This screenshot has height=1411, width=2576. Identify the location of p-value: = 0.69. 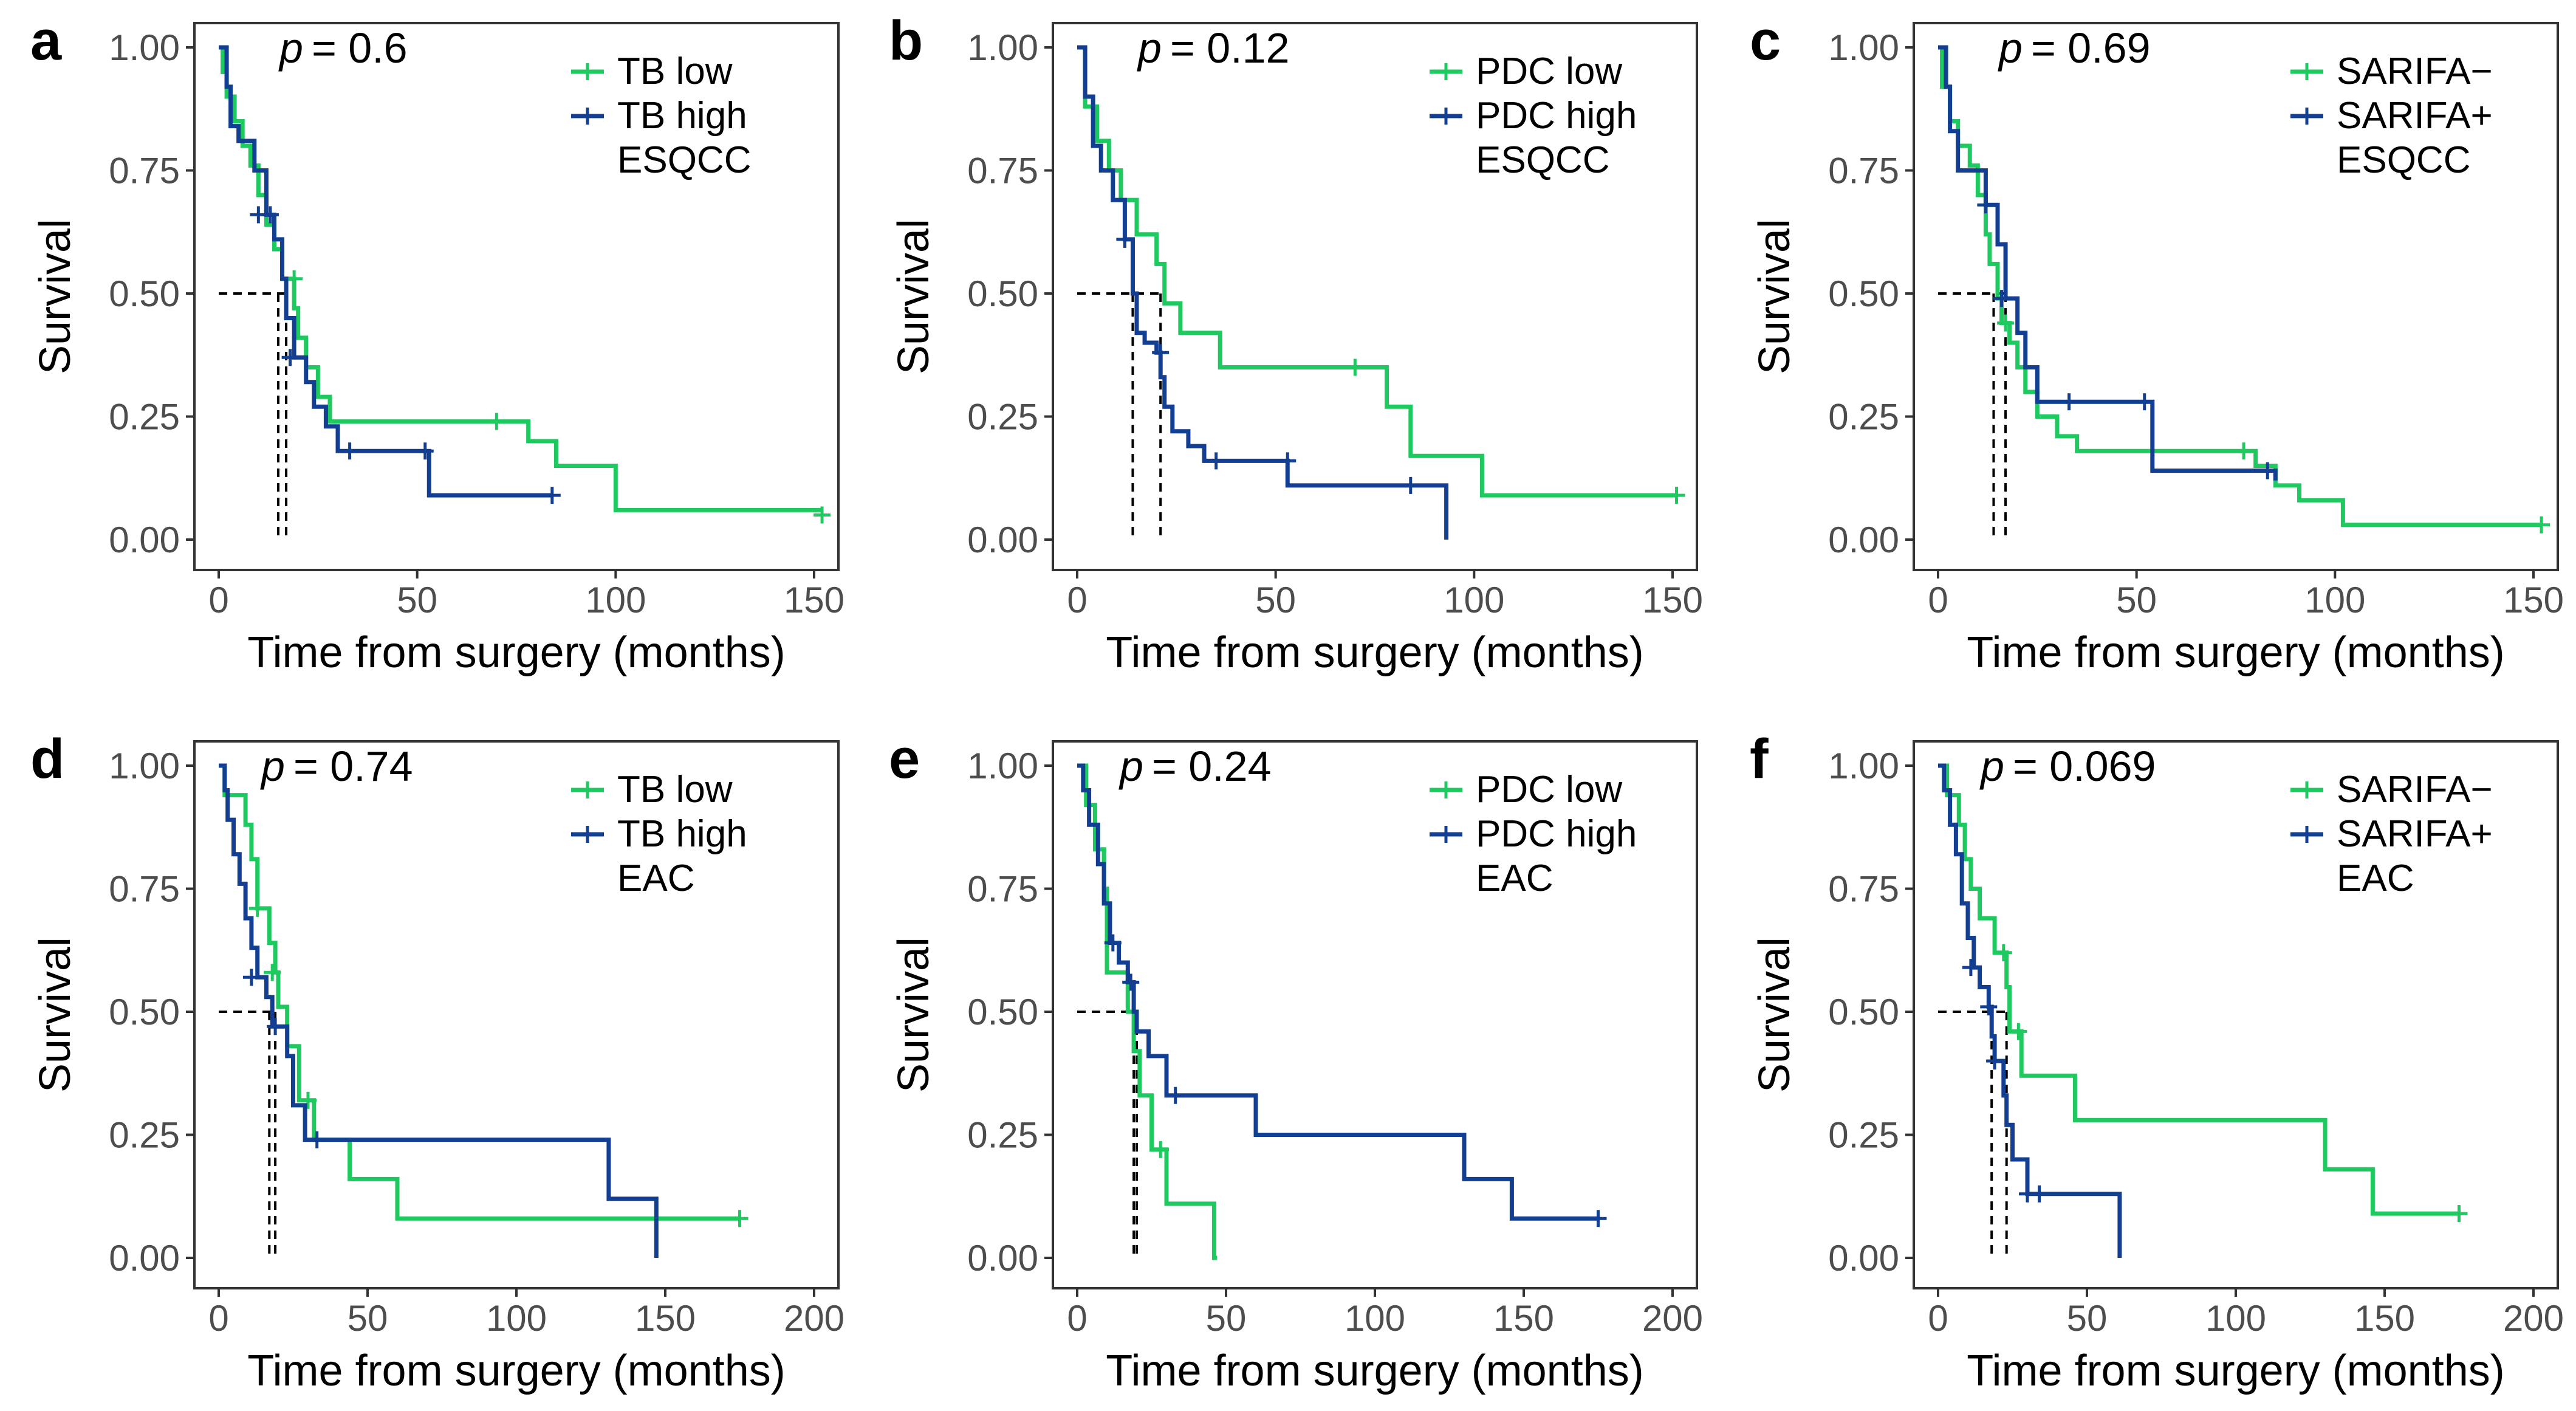
(2091, 48).